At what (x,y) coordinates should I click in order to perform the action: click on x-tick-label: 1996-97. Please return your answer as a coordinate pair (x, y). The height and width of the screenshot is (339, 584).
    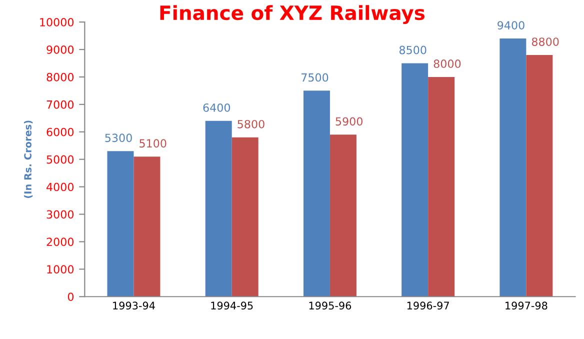
    Looking at the image, I should click on (428, 306).